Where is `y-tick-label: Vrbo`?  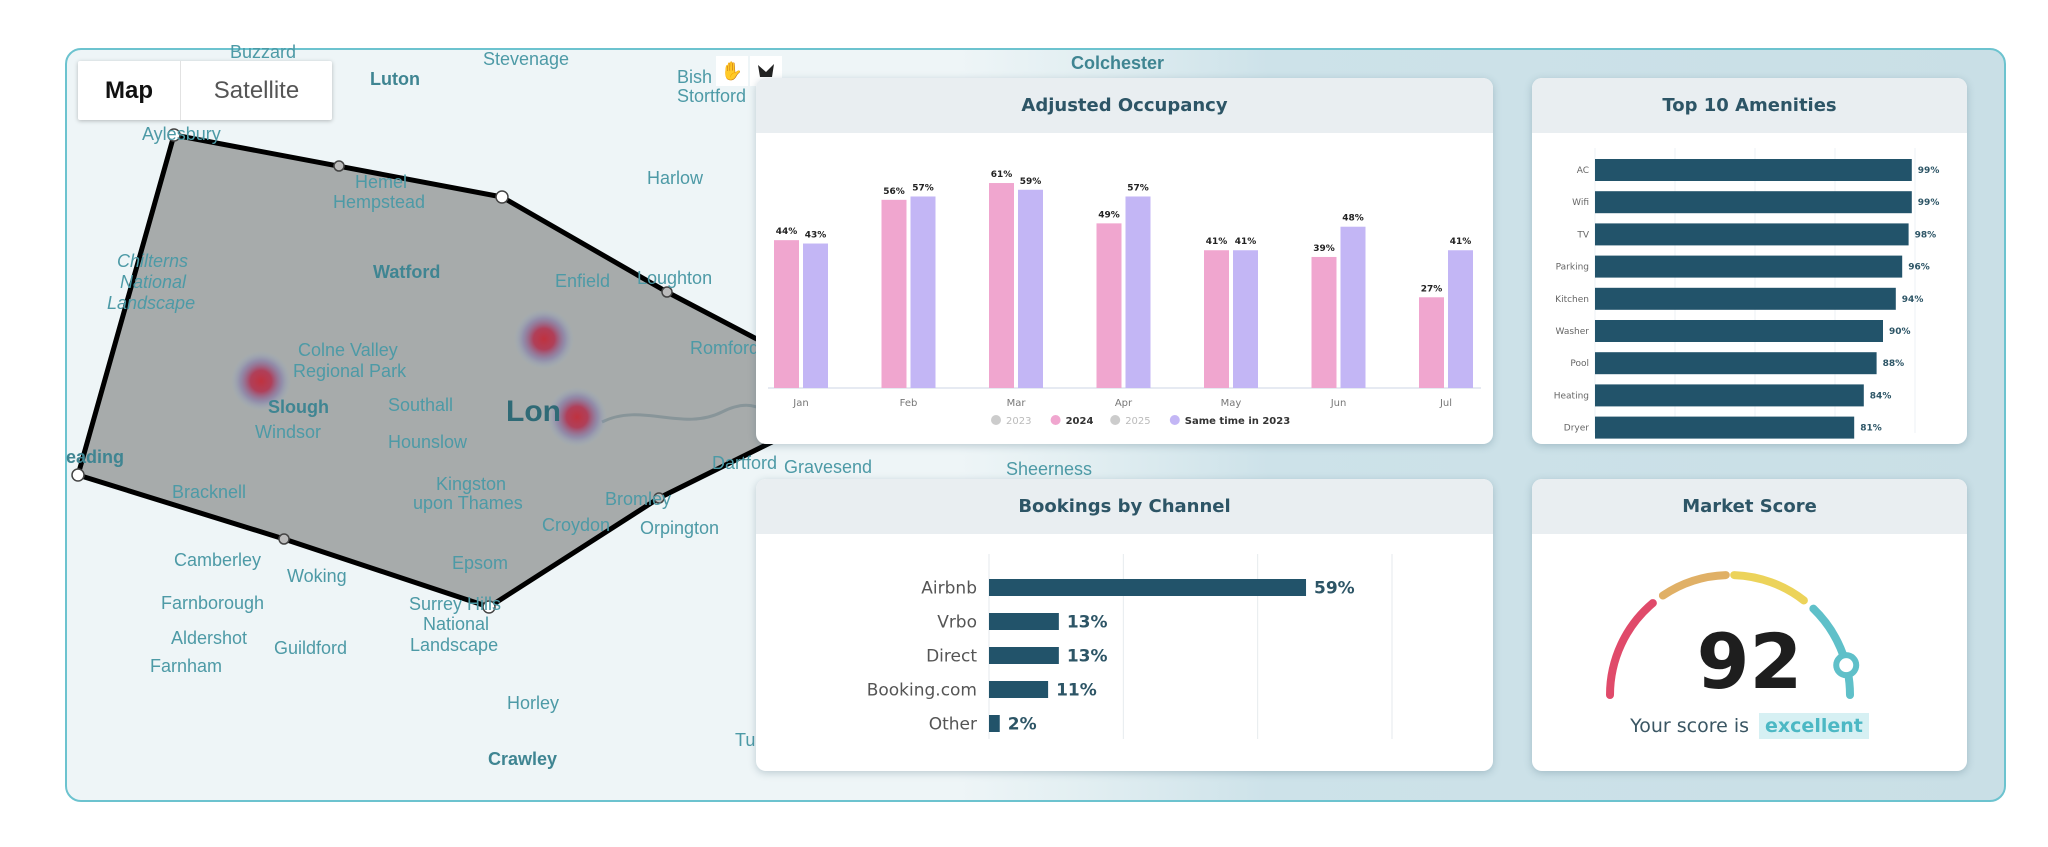
y-tick-label: Vrbo is located at coordinates (957, 623).